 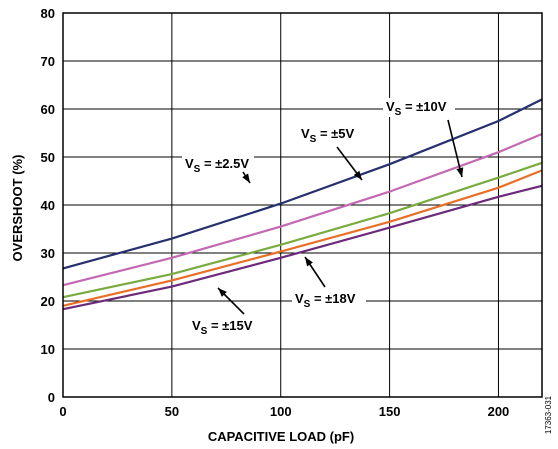 What do you see at coordinates (48, 349) in the screenshot?
I see `y-tick-label-1: 10` at bounding box center [48, 349].